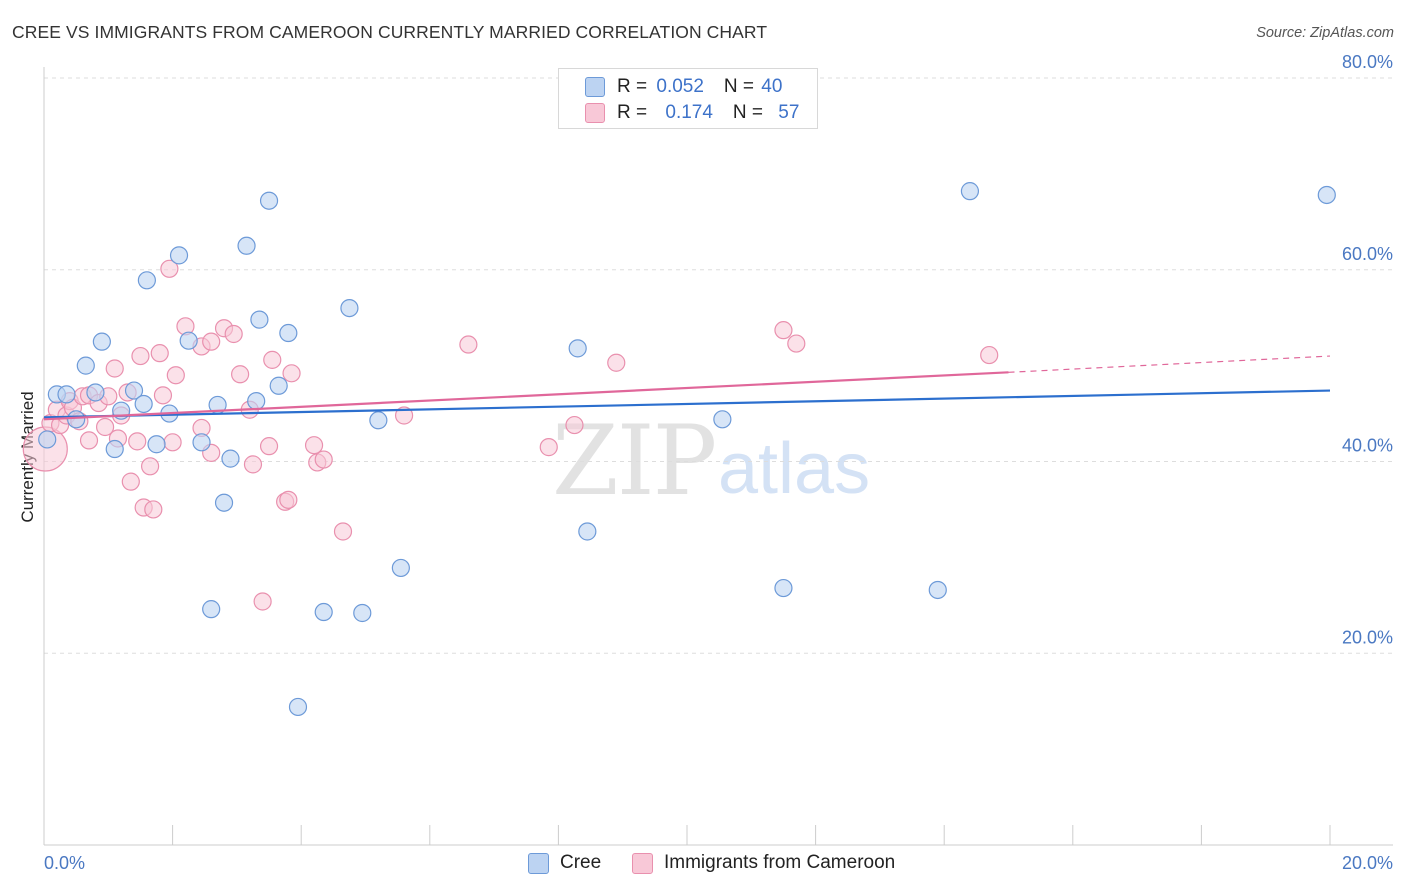 The width and height of the screenshot is (1406, 892). Describe the element at coordinates (1367, 349) in the screenshot. I see `y-tick-labels: 20.0% 40.0% 60.0% 80.0%` at that location.